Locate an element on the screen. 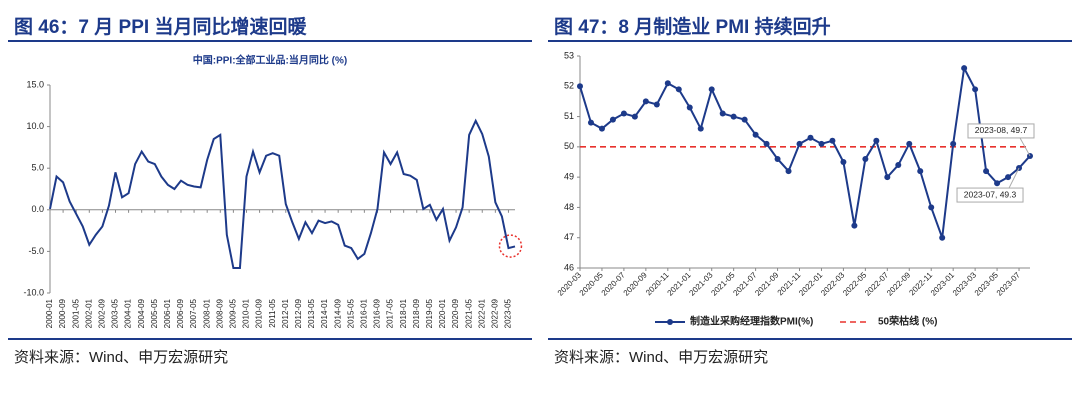  x-tick-label: 2006-01 is located at coordinates (167, 313).